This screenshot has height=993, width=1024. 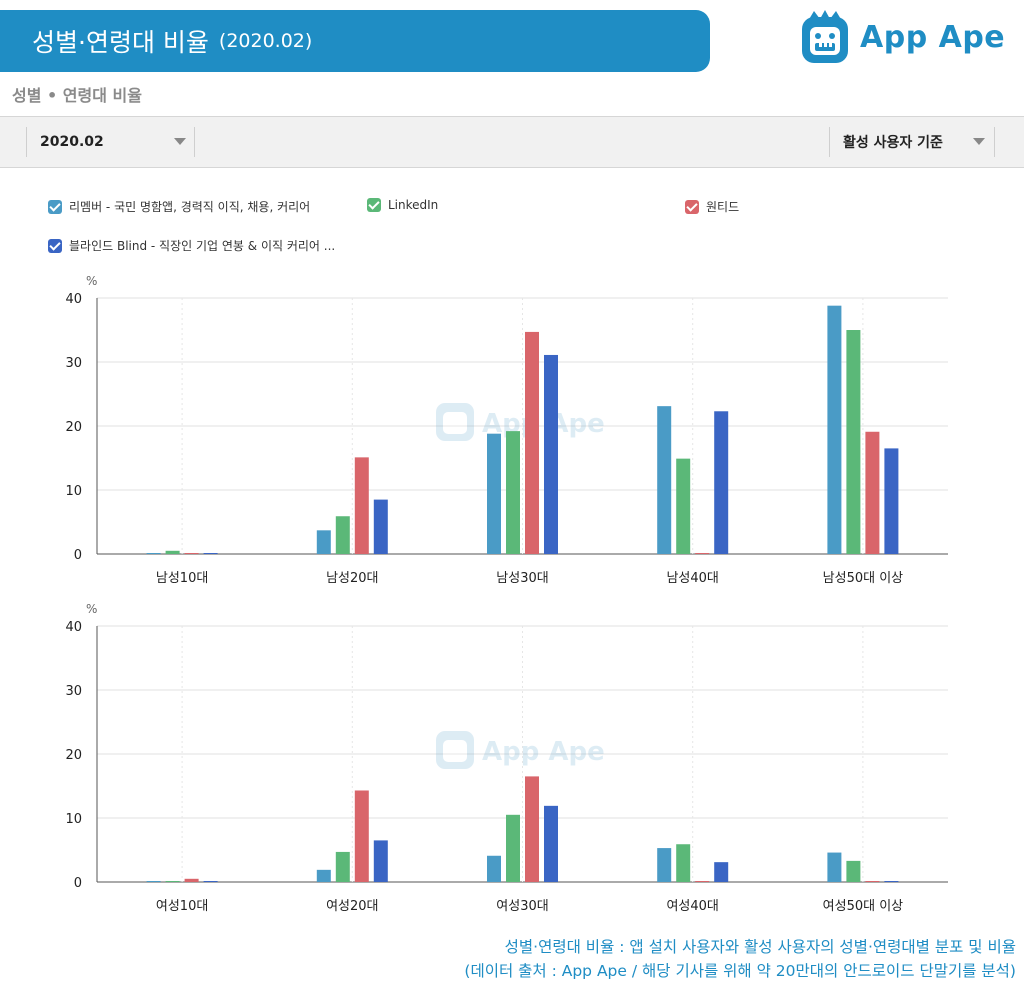 What do you see at coordinates (190, 207) in the screenshot?
I see `legend-label: 리멤버 - 국민 명함앱, 경력직 이직, 채용, 커리어` at bounding box center [190, 207].